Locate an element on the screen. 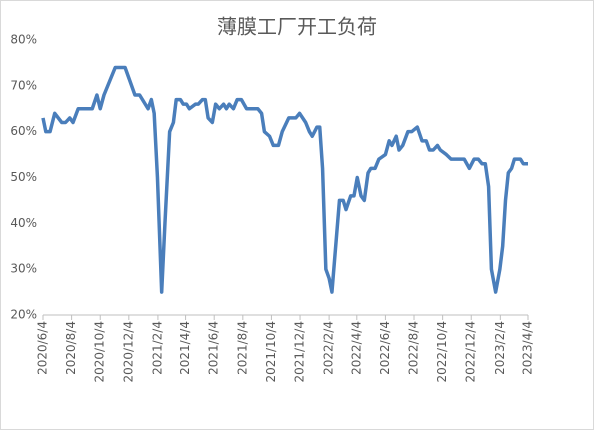 Image resolution: width=594 pixels, height=430 pixels. x-tick-label: 2020/6/4 is located at coordinates (43, 348).